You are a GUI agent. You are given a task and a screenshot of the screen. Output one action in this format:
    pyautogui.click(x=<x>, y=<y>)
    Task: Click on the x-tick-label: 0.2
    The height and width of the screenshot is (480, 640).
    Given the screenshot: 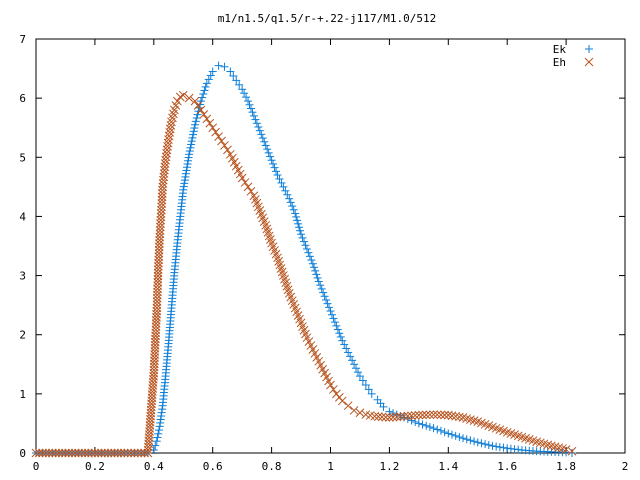 What is the action you would take?
    pyautogui.click(x=95, y=466)
    